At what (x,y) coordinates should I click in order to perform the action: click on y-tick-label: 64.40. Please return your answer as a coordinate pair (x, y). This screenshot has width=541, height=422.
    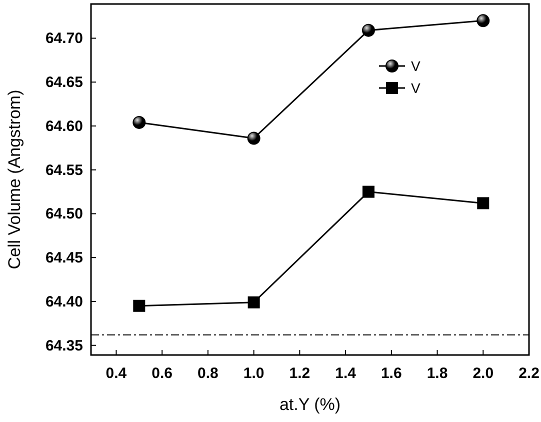
    Looking at the image, I should click on (64, 301).